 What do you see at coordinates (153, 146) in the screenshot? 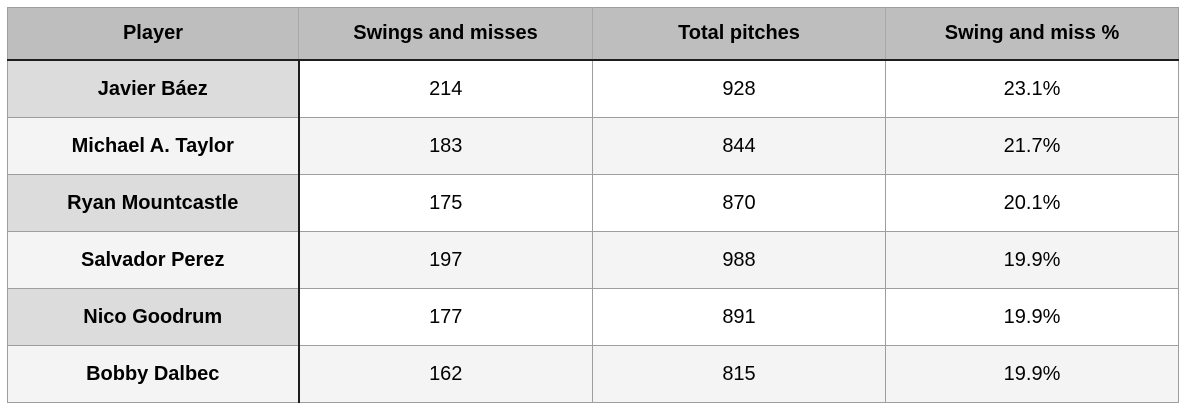
I see `cell-player: Michael A. Taylor` at bounding box center [153, 146].